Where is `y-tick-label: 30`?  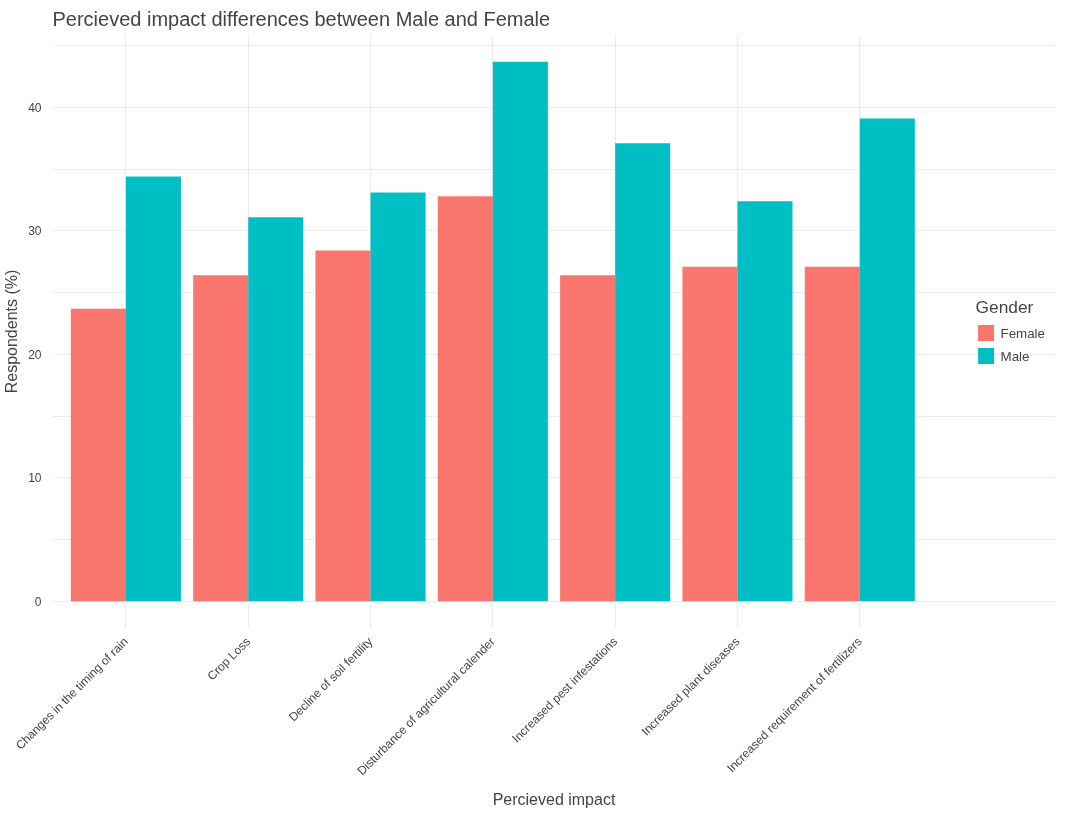
y-tick-label: 30 is located at coordinates (35, 231).